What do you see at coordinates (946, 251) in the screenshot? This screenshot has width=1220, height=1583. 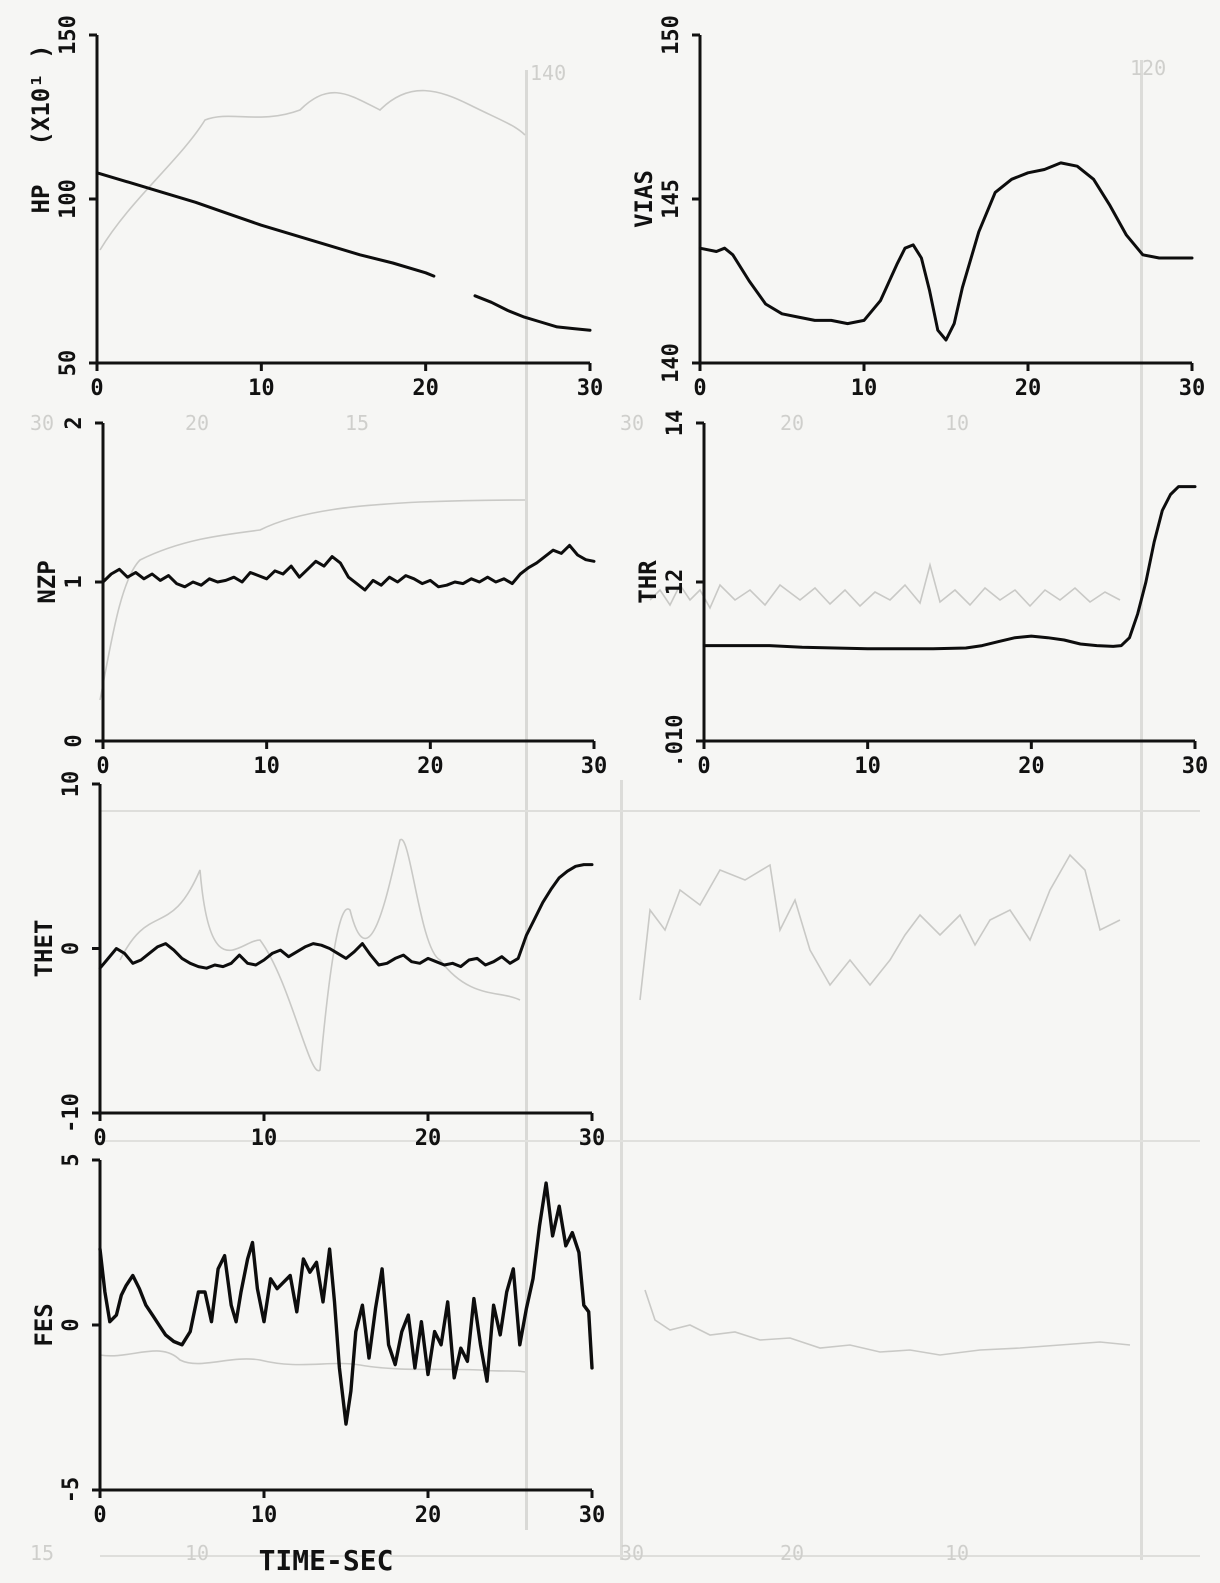 I see `series-line-vias` at bounding box center [946, 251].